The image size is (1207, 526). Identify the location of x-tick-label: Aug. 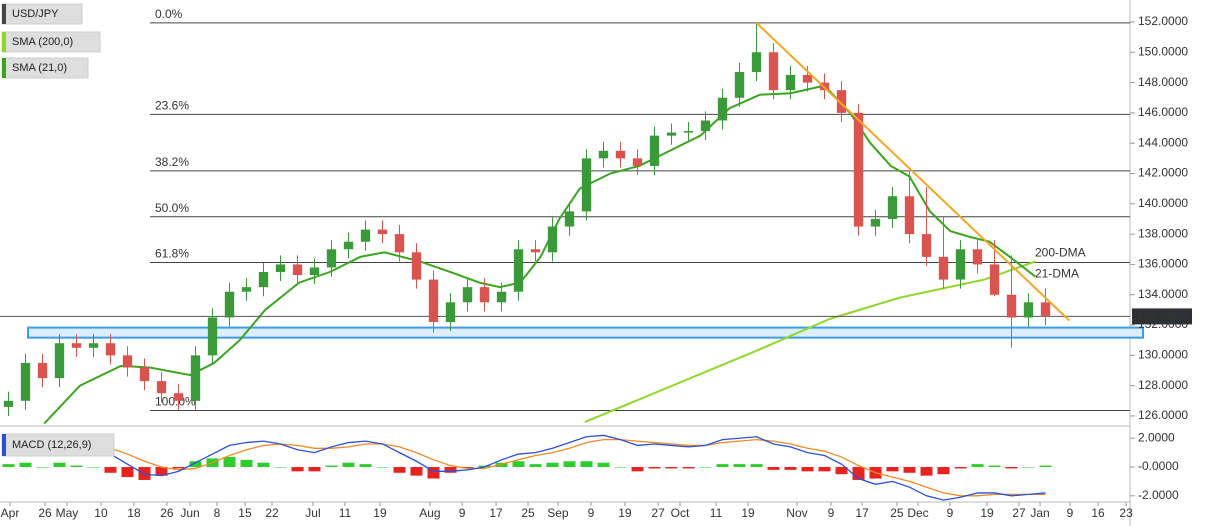
(429, 513).